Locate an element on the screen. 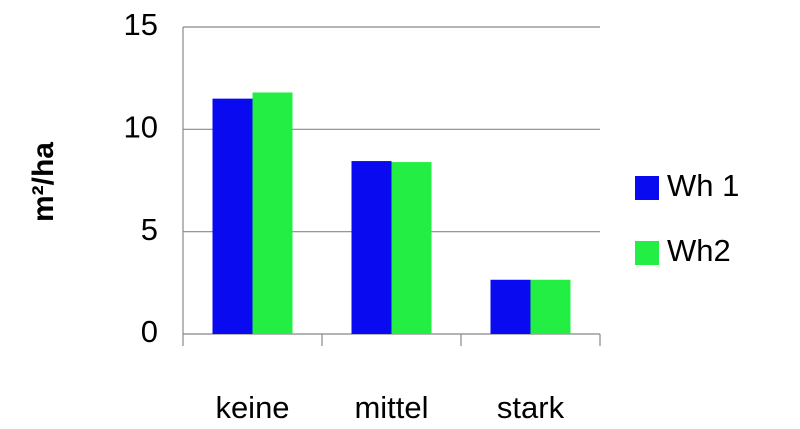 Image resolution: width=800 pixels, height=429 pixels. y-tick-label: 10 is located at coordinates (141, 127).